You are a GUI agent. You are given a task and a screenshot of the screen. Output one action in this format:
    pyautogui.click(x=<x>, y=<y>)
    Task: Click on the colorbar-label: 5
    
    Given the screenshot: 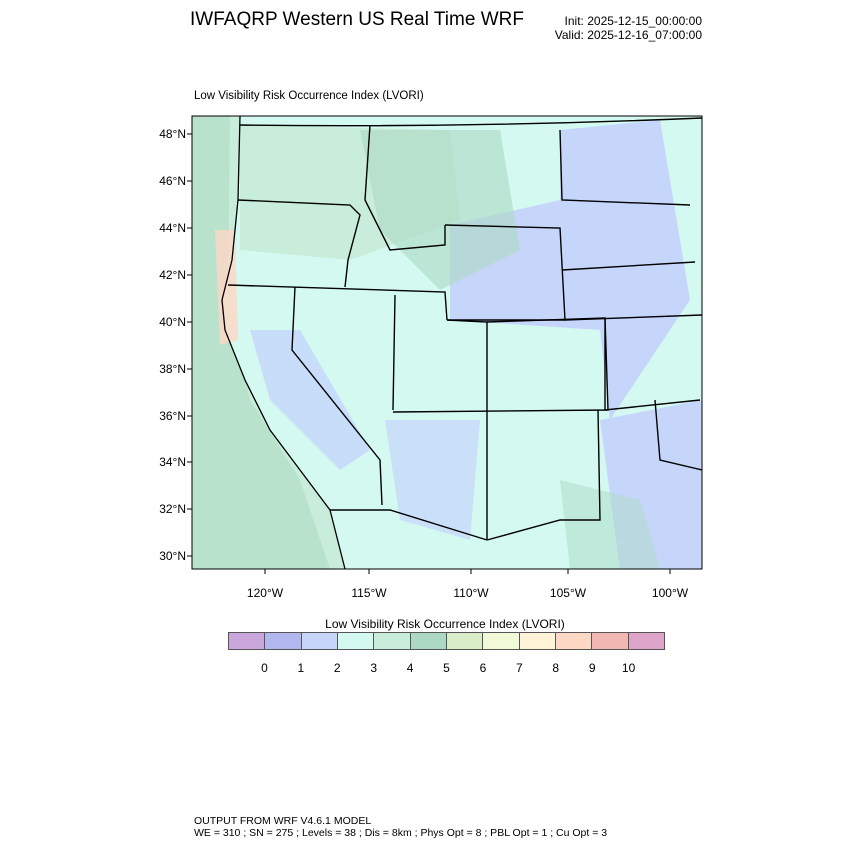 What is the action you would take?
    pyautogui.click(x=446, y=668)
    